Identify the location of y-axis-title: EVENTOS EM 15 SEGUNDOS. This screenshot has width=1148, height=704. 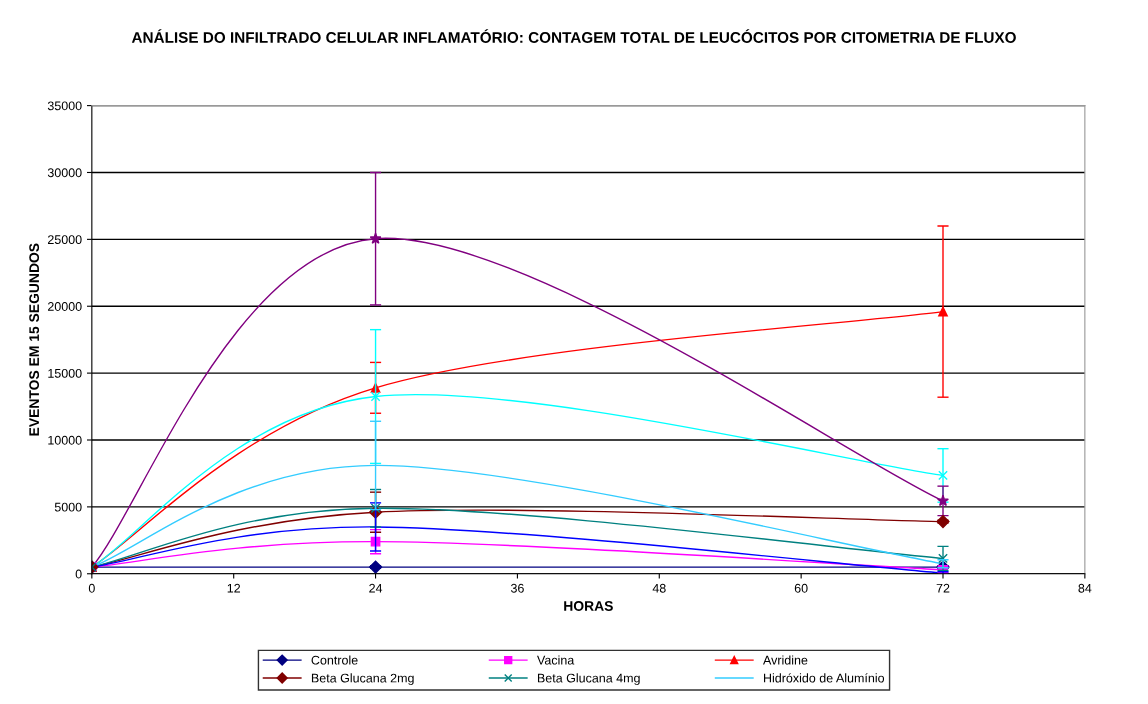
(34, 339).